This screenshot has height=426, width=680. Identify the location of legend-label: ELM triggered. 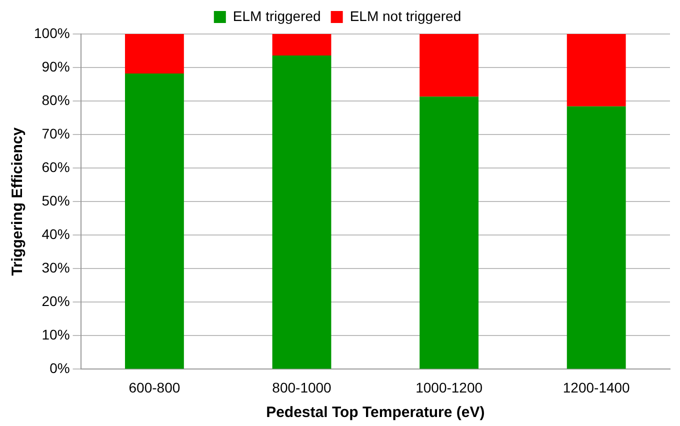
(276, 16).